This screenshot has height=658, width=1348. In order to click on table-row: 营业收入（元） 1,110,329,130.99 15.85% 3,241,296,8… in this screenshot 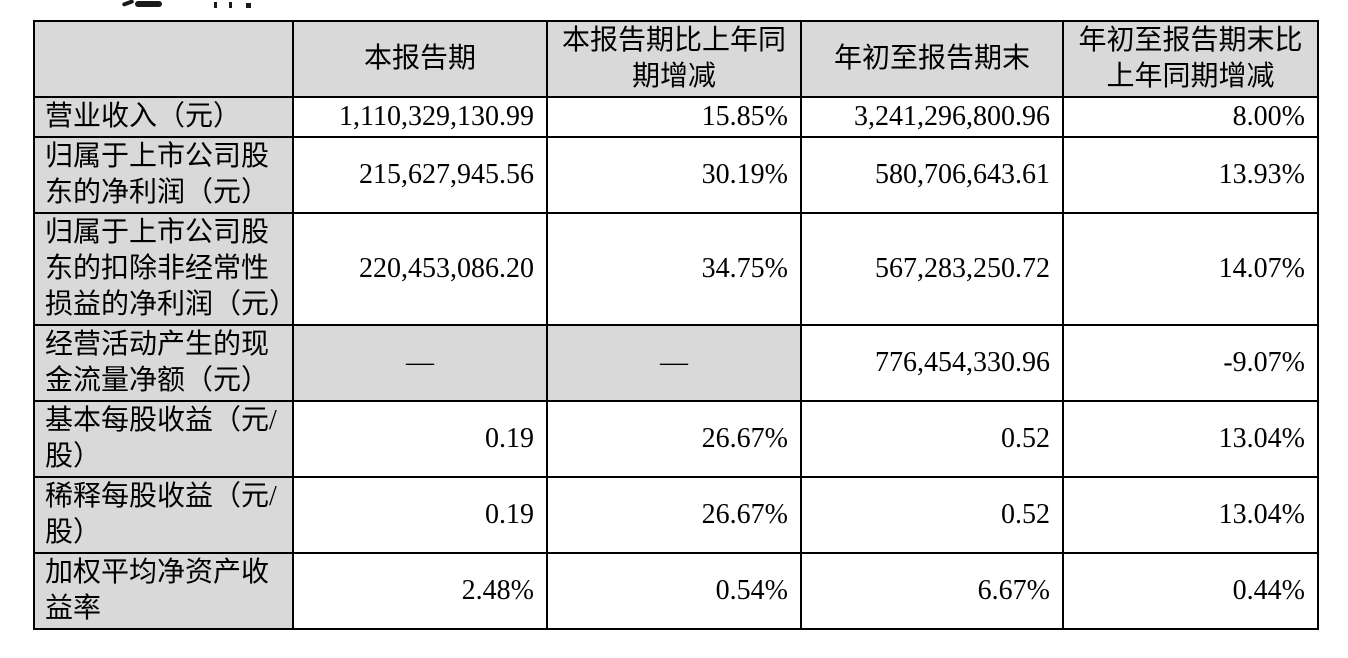, I will do `click(676, 117)`.